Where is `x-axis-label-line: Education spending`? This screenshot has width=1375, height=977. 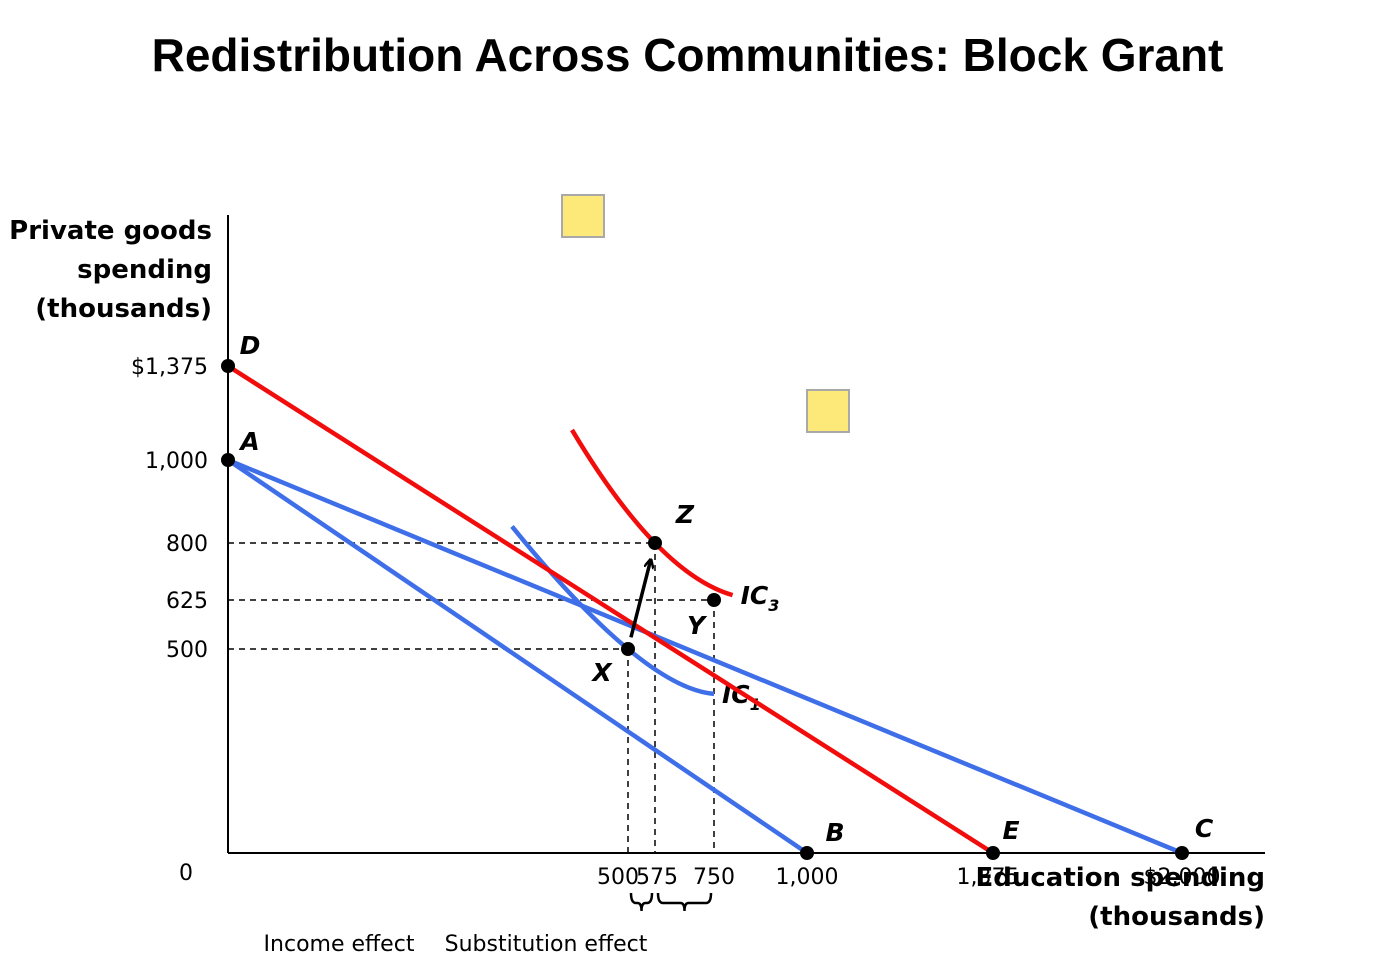
x-axis-label-line: Education spending is located at coordinates (1120, 878).